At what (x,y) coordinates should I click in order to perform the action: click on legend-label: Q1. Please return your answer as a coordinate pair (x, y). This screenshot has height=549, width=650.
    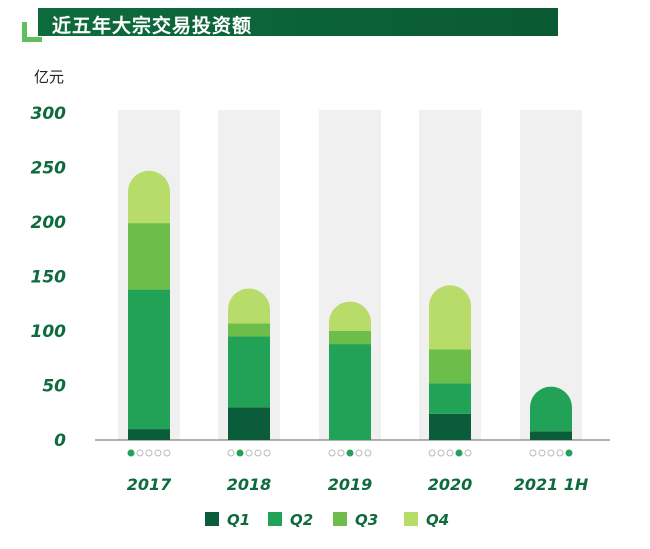
    Looking at the image, I should click on (238, 520).